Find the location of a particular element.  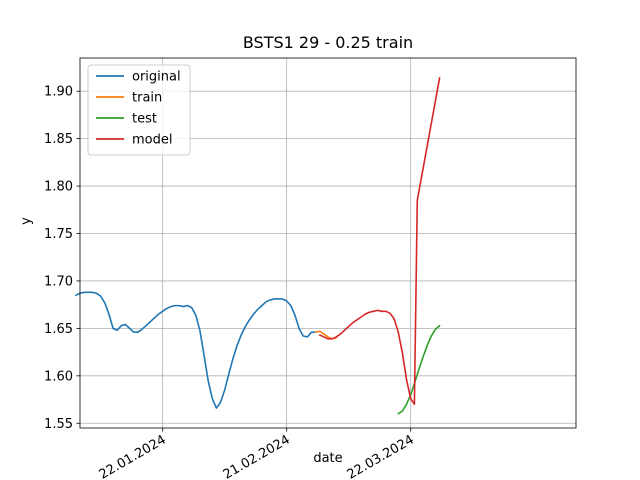

legend-label-test: test is located at coordinates (144, 119).